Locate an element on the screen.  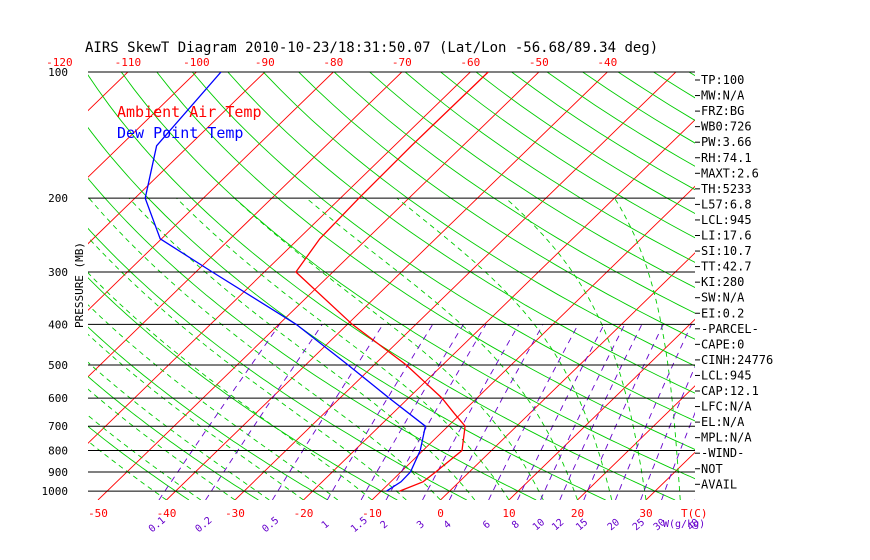
bottom-temp-tick-label: -40 is located at coordinates (167, 513).